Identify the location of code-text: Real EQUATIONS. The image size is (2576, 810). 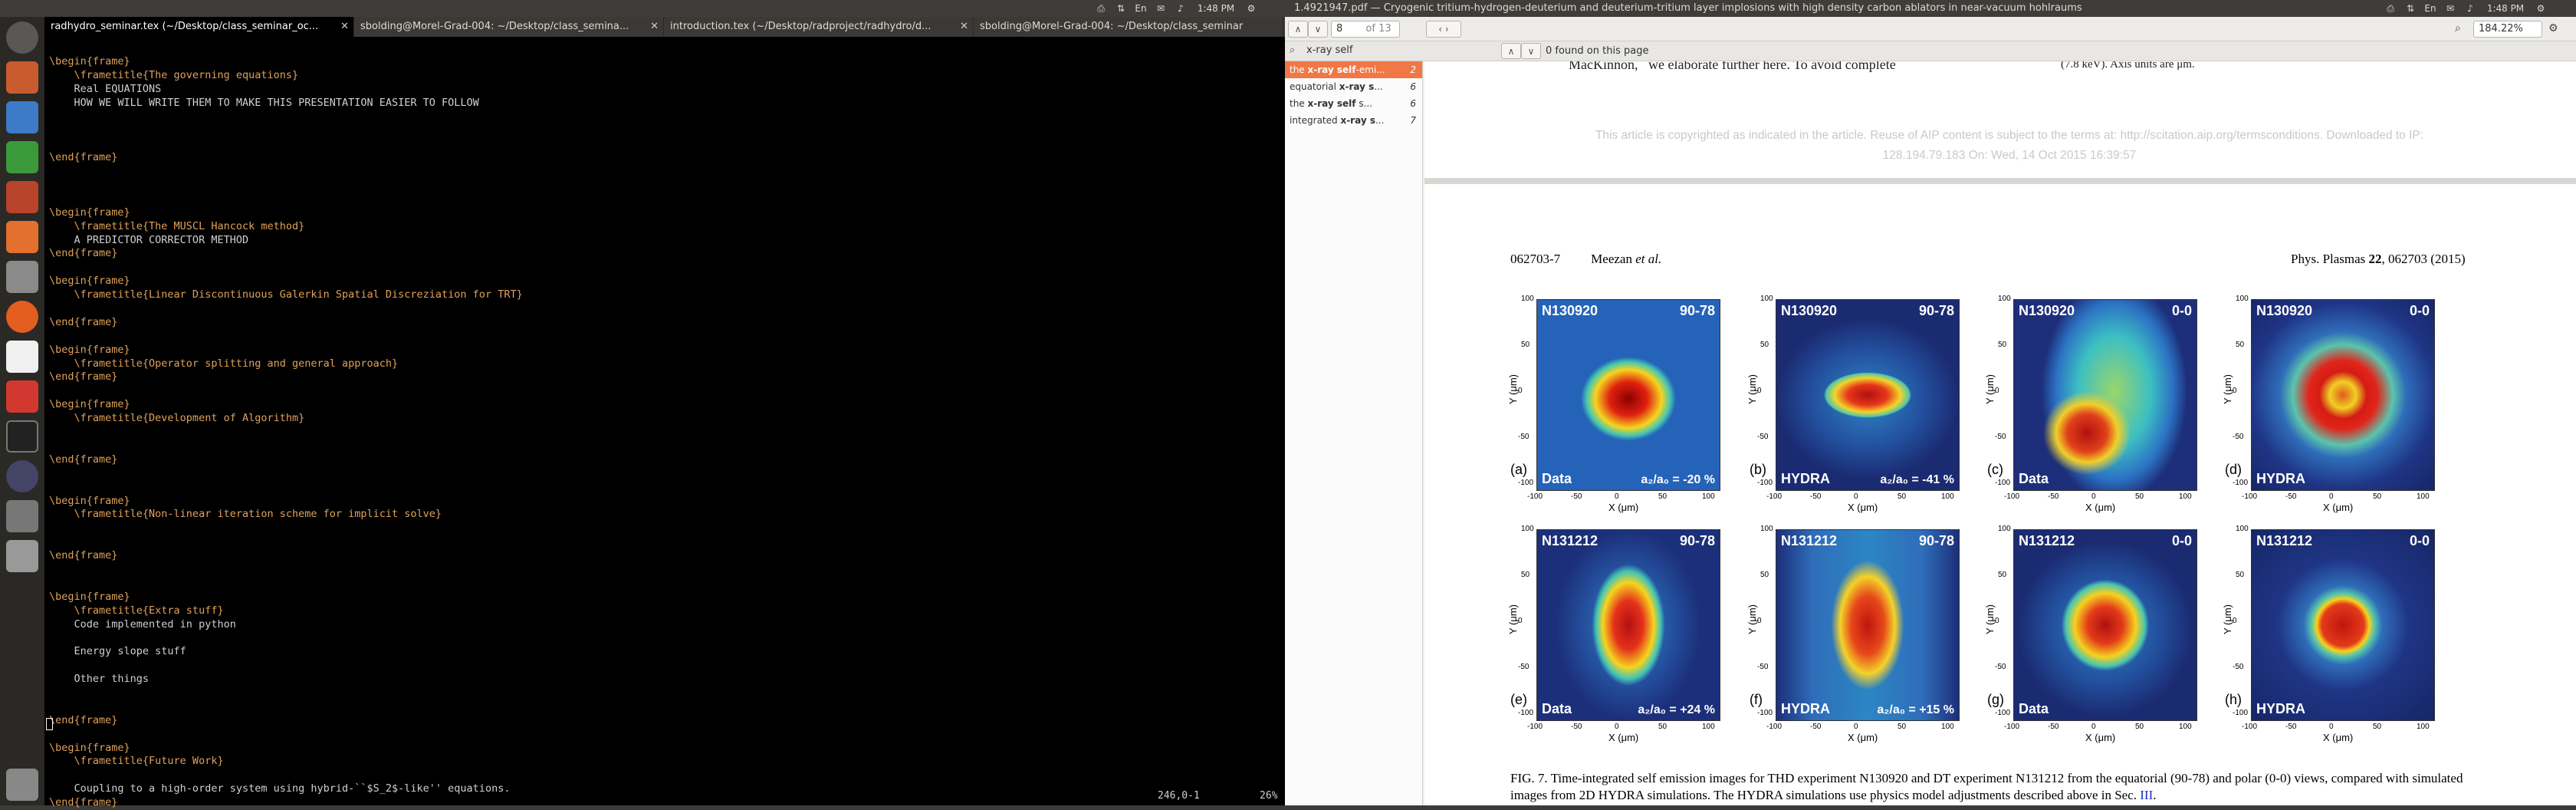
(105, 89).